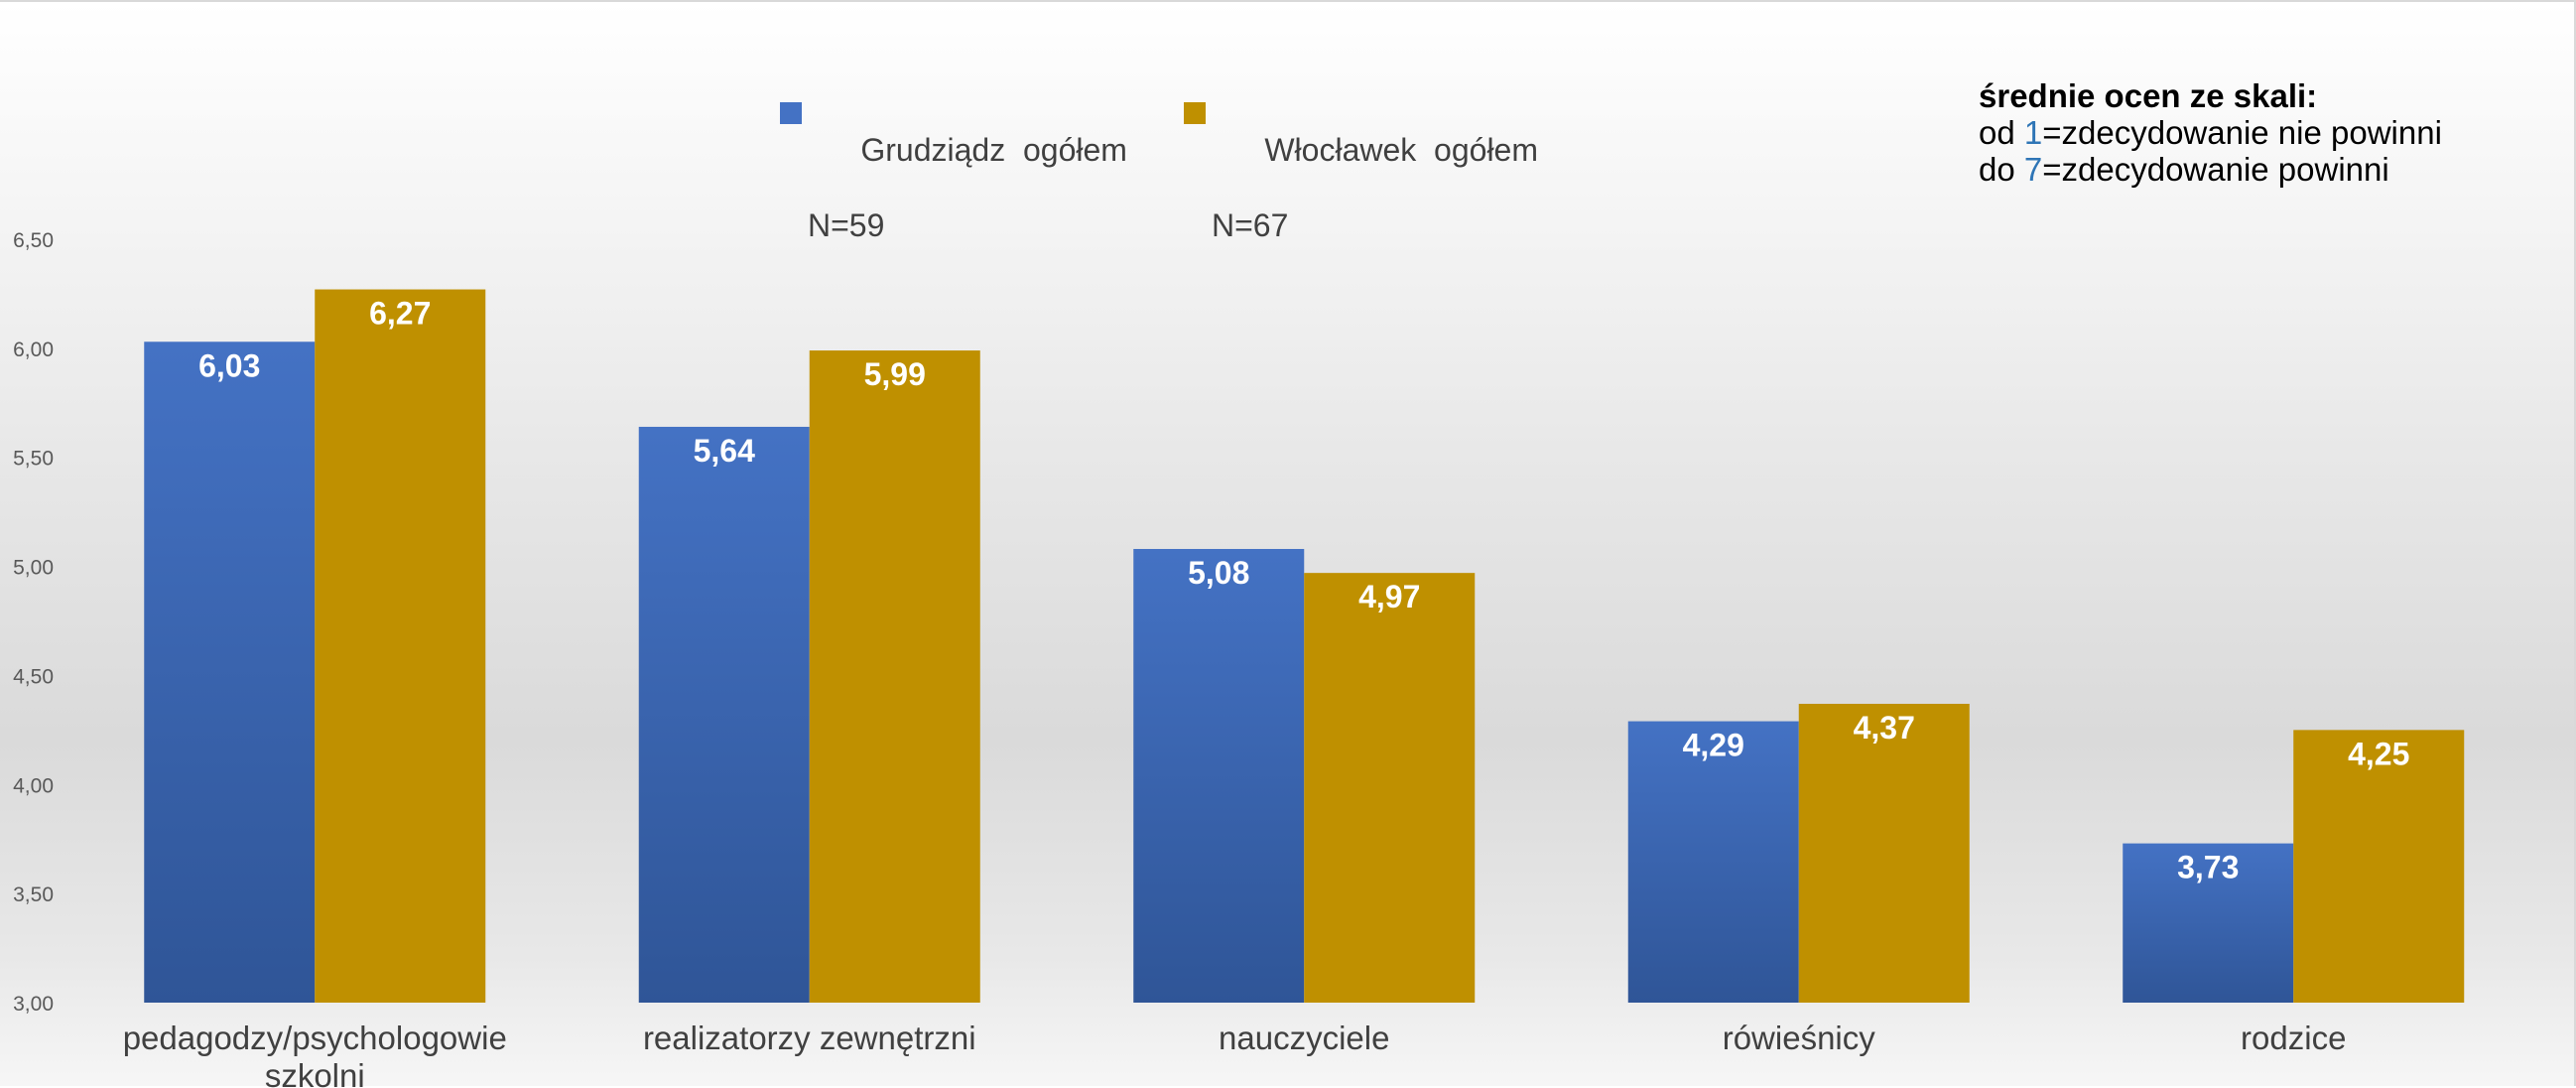 This screenshot has width=2576, height=1088. What do you see at coordinates (994, 150) in the screenshot?
I see `legend-label-grudziadz: Grudziądz ogółem` at bounding box center [994, 150].